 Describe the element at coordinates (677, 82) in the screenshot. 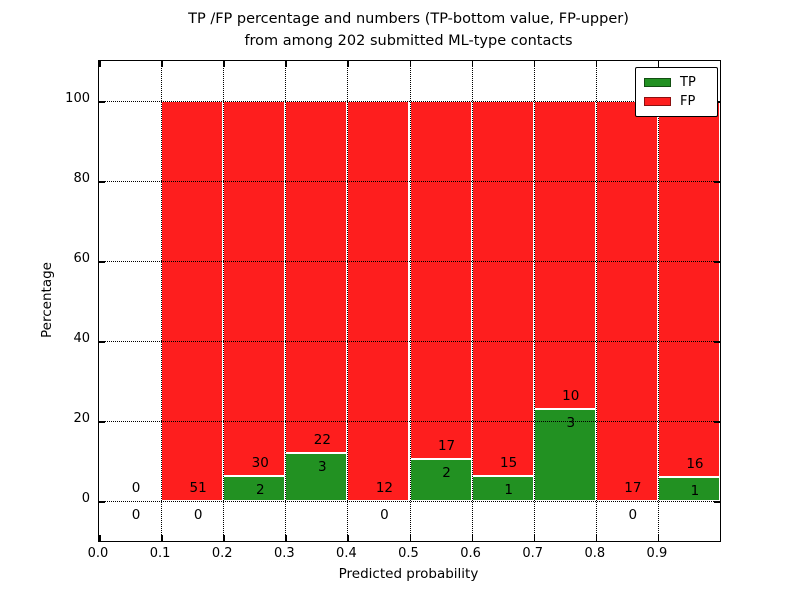

I see `legend-item-tp: TP` at that location.